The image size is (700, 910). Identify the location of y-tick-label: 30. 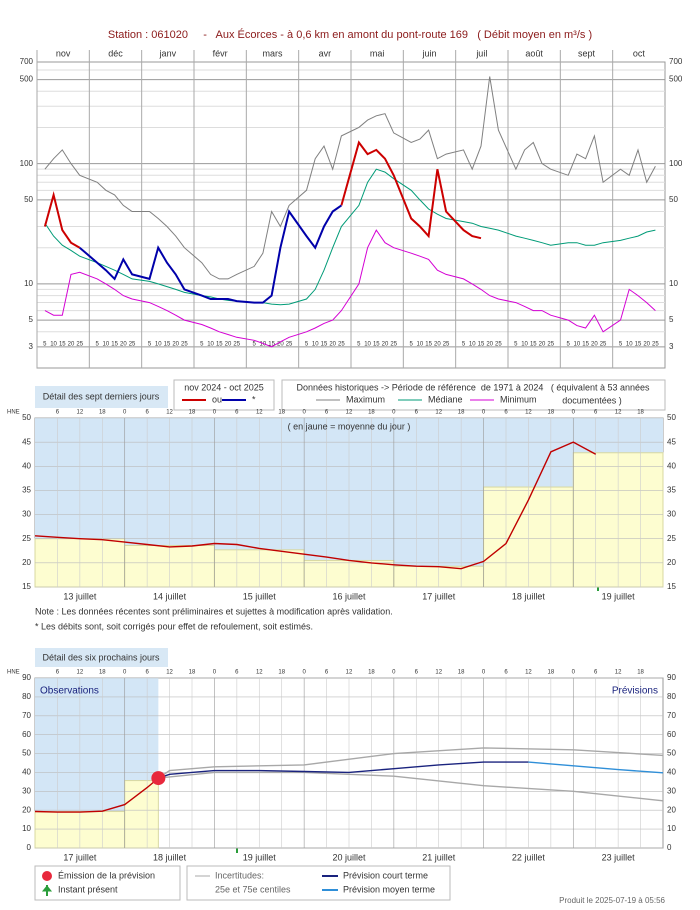
(26, 790).